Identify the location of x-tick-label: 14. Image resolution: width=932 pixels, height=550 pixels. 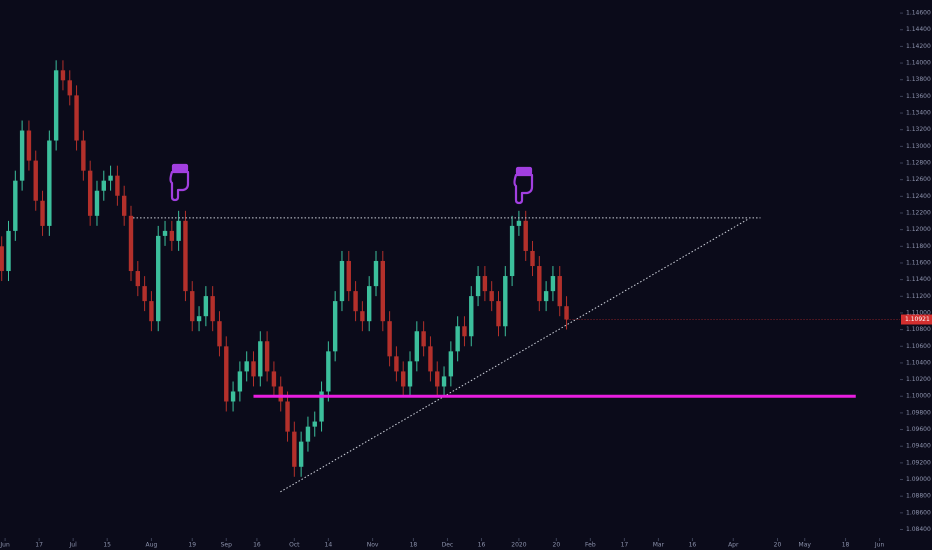
(329, 545).